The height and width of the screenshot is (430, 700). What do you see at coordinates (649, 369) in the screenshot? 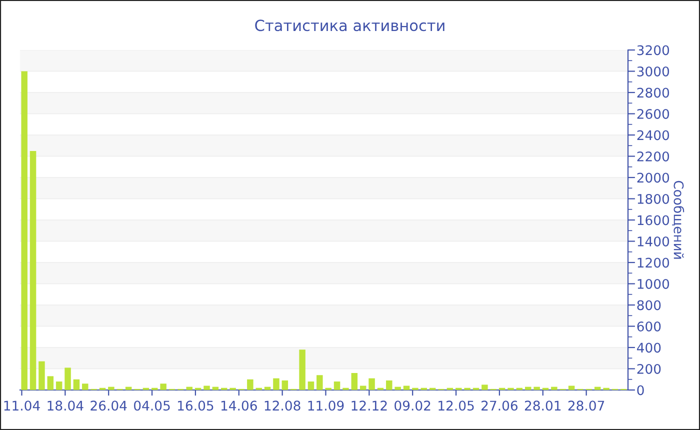
I see `y-tick-label: 200` at bounding box center [649, 369].